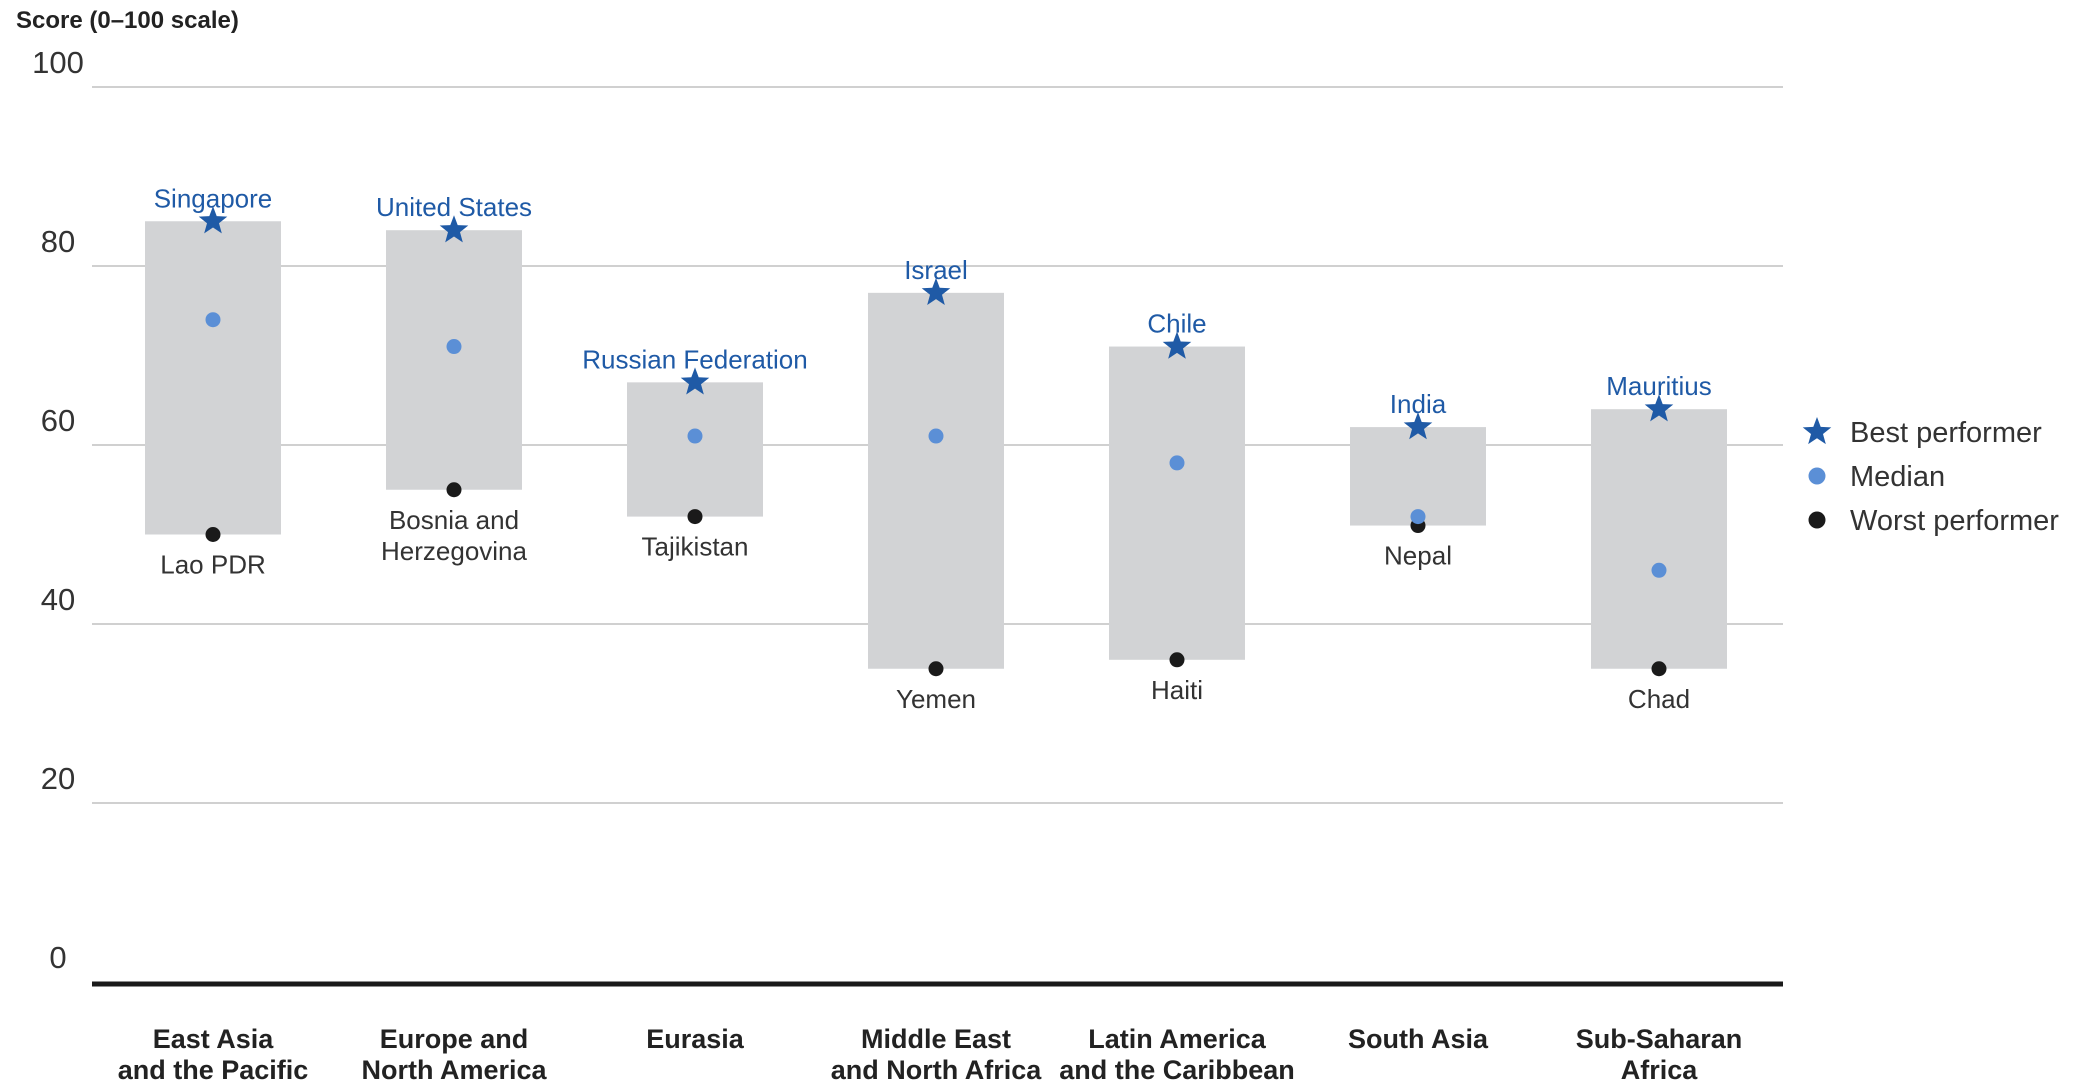  Describe the element at coordinates (1660, 1068) in the screenshot. I see `x-category-label: Africa` at that location.